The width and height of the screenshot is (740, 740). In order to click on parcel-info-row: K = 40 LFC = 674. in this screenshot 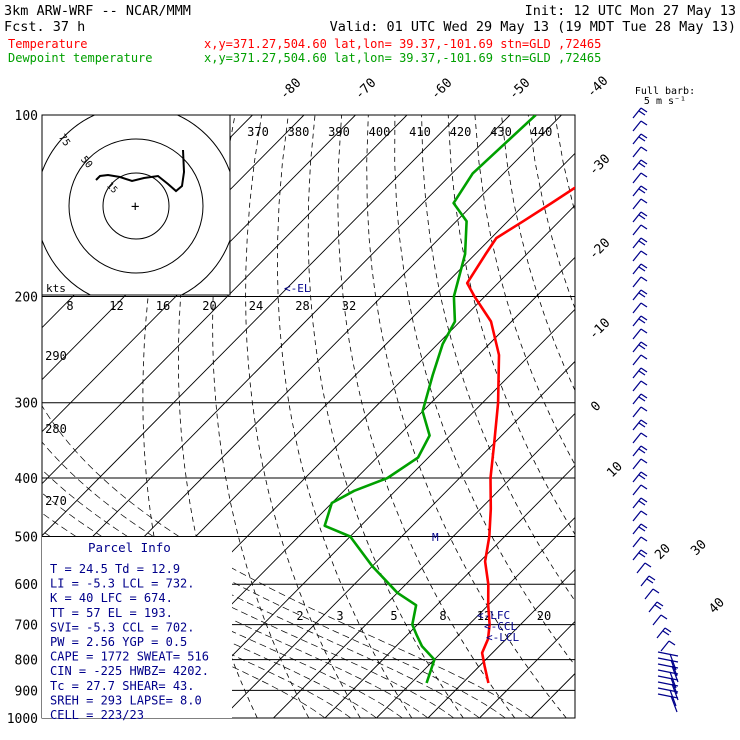, I will do `click(111, 598)`.